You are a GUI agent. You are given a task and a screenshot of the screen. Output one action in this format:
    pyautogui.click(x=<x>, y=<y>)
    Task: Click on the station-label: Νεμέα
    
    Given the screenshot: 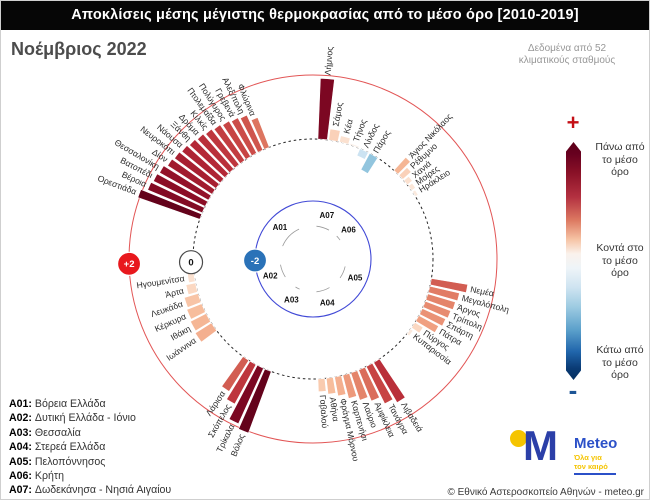 What is the action you would take?
    pyautogui.click(x=482, y=291)
    